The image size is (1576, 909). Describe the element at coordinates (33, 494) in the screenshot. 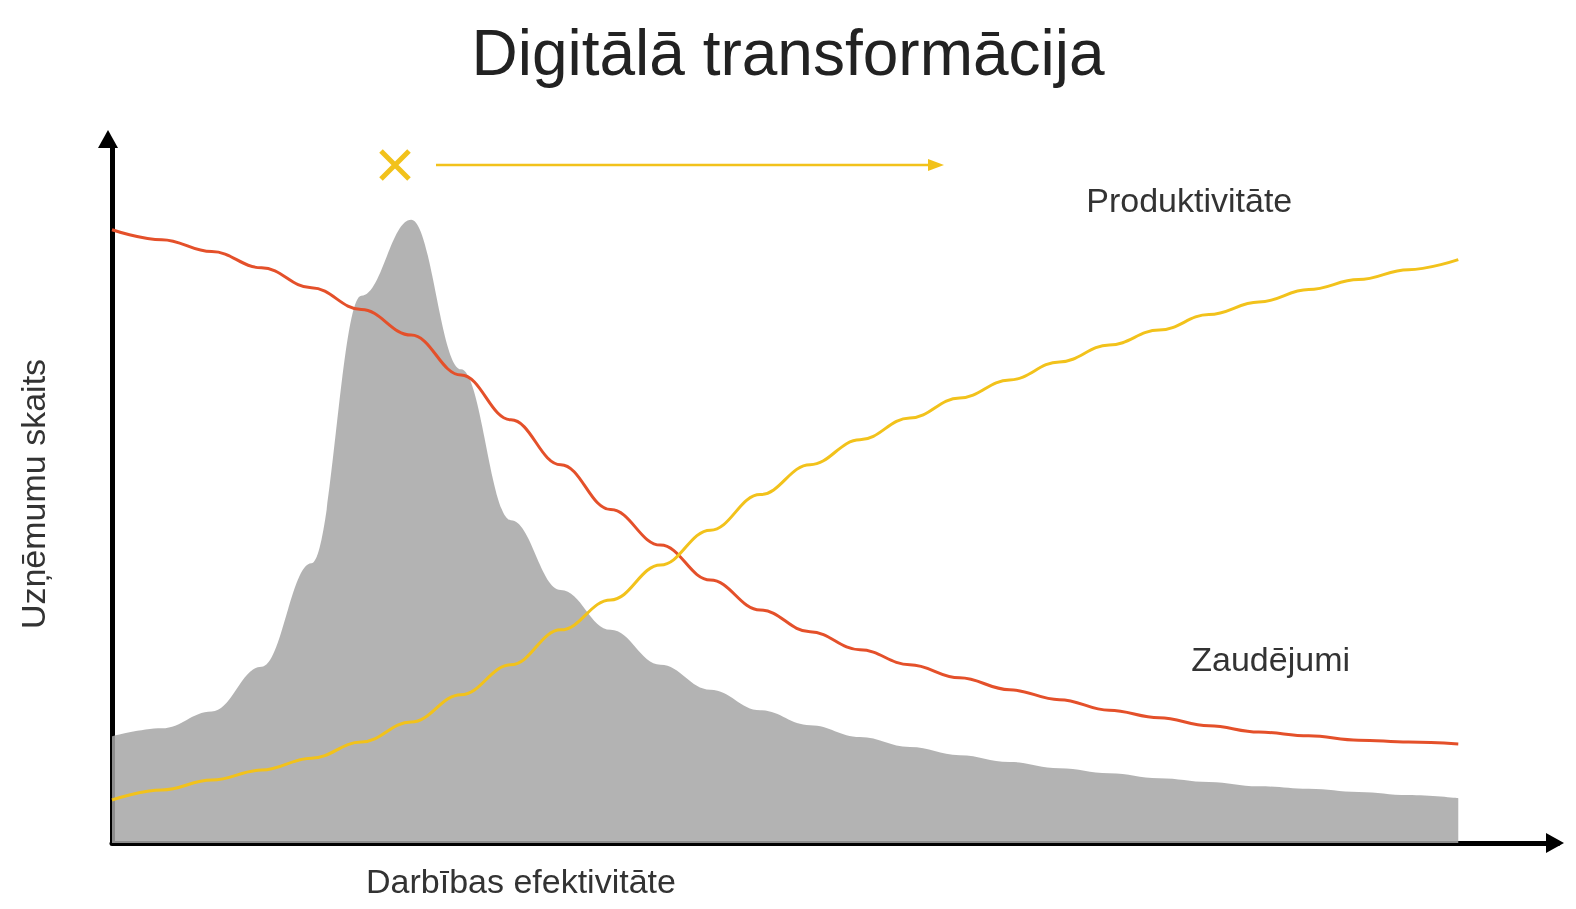

I see `y-axis-title: Uzņēmumu skaits` at that location.